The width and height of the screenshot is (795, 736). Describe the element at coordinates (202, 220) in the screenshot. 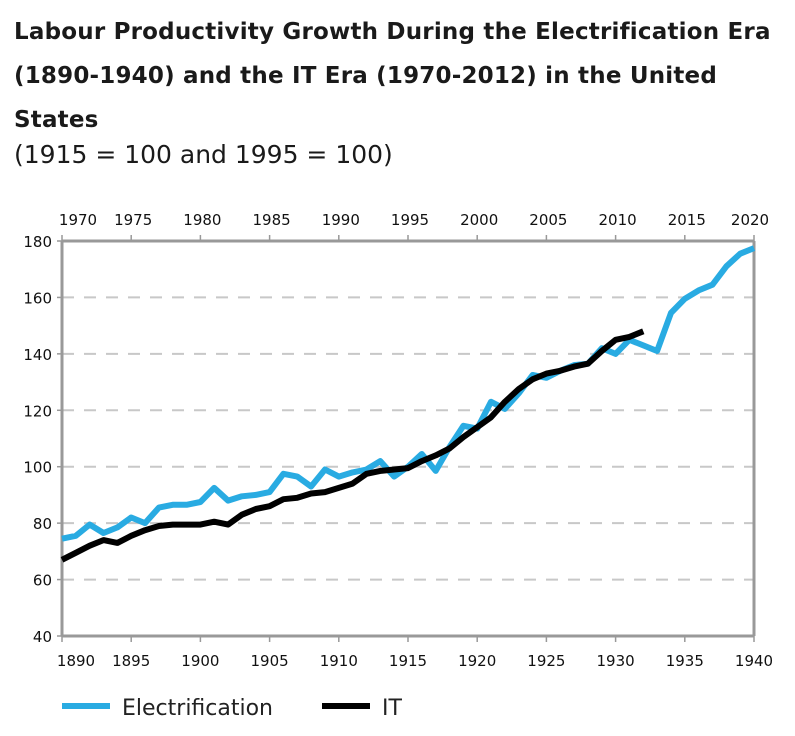

I see `x-top-tick-label: 1980` at that location.